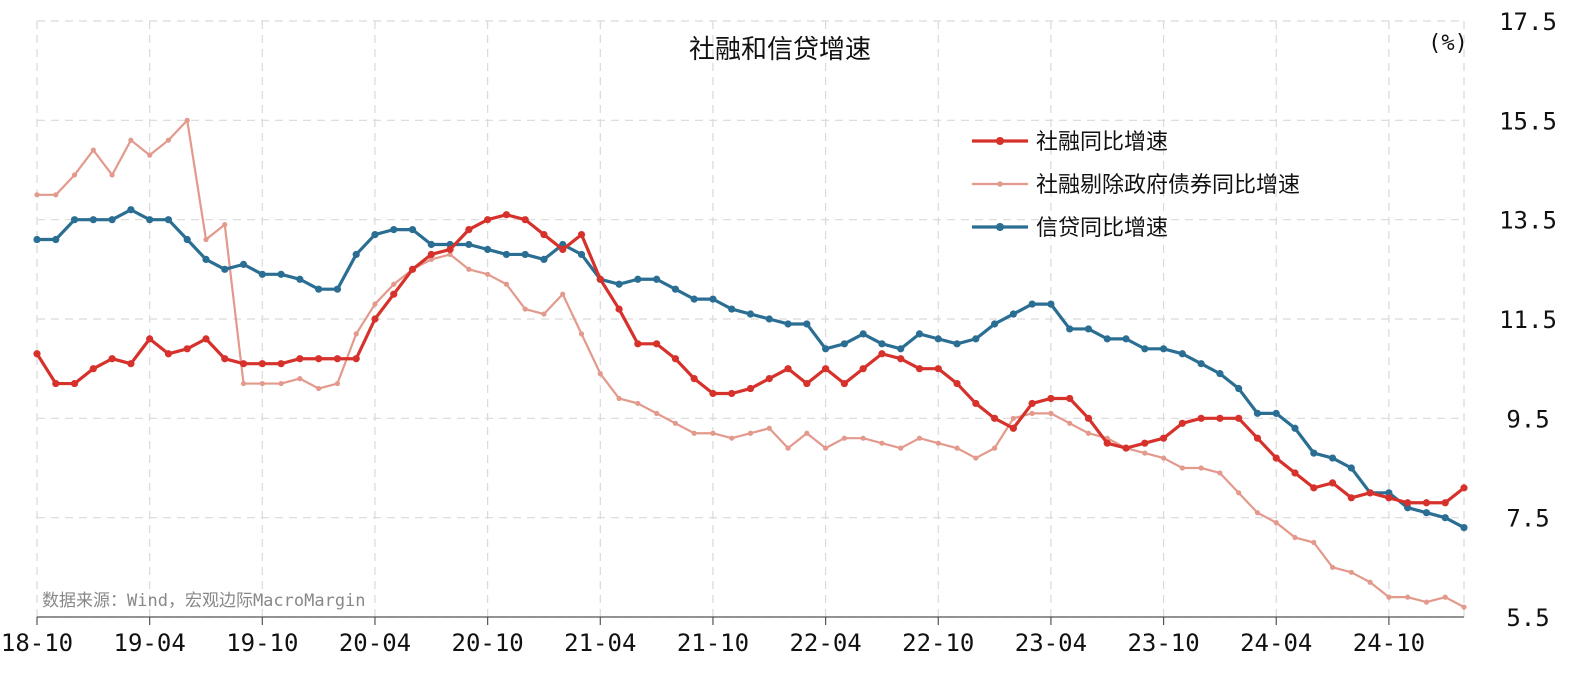 This screenshot has height=676, width=1574. What do you see at coordinates (600, 643) in the screenshot?
I see `x-tick-label: 21-04` at bounding box center [600, 643].